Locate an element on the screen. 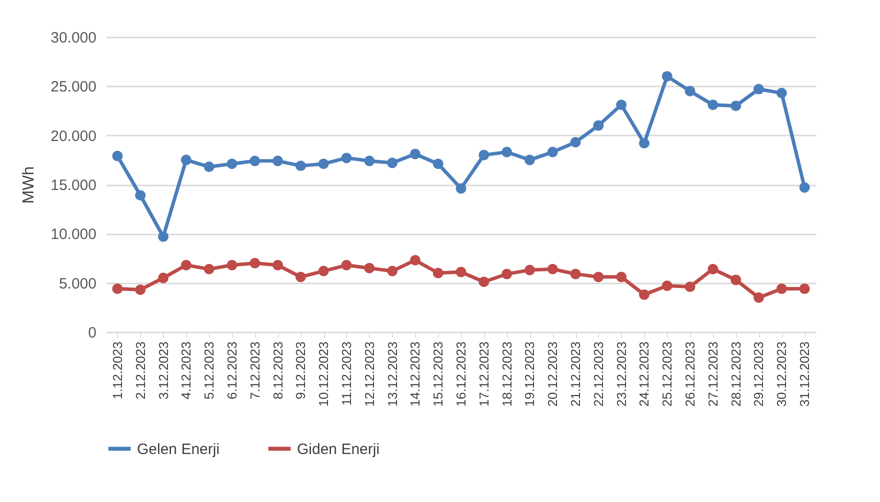  x-tick-label: 11.12.2023 is located at coordinates (346, 374).